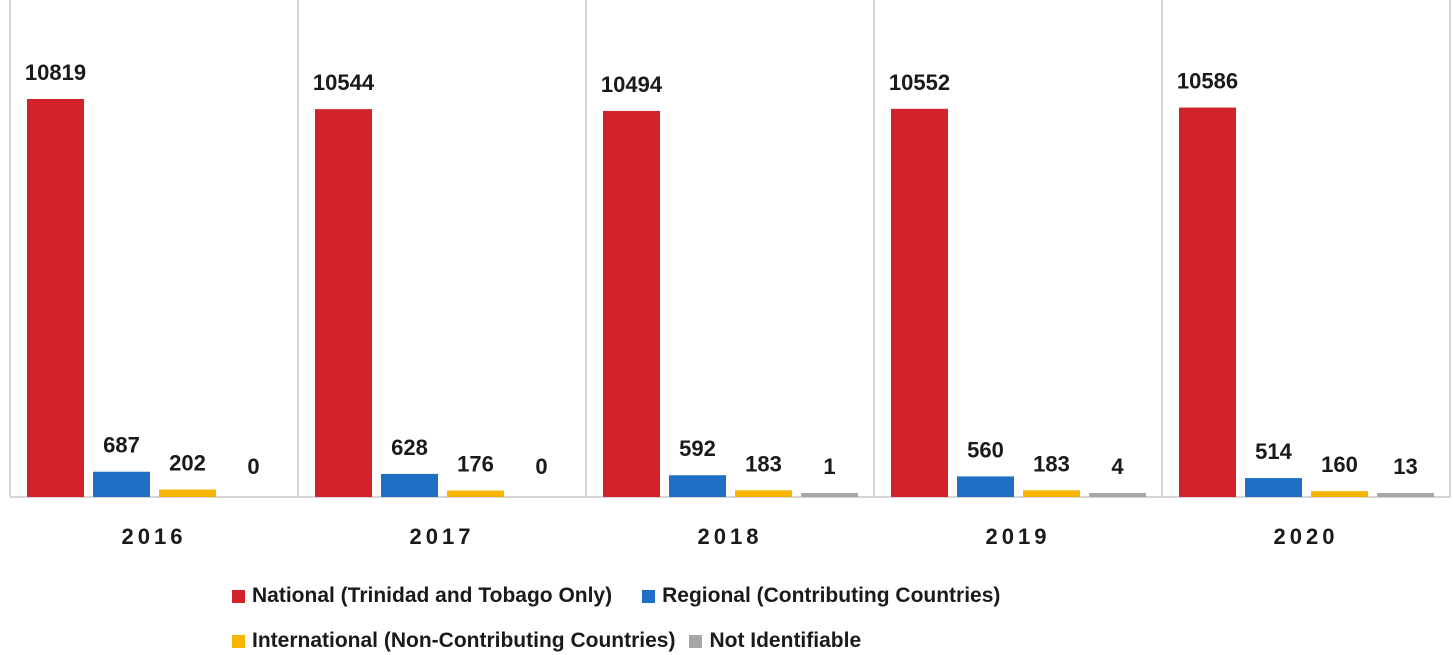 The height and width of the screenshot is (655, 1453). Describe the element at coordinates (154, 536) in the screenshot. I see `x-tick-label: 2016` at that location.